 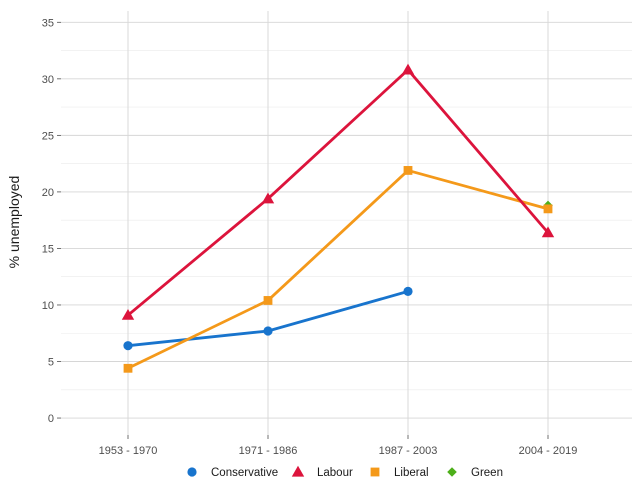 I want to click on legend-item-conservative: Conservative, so click(x=232, y=473).